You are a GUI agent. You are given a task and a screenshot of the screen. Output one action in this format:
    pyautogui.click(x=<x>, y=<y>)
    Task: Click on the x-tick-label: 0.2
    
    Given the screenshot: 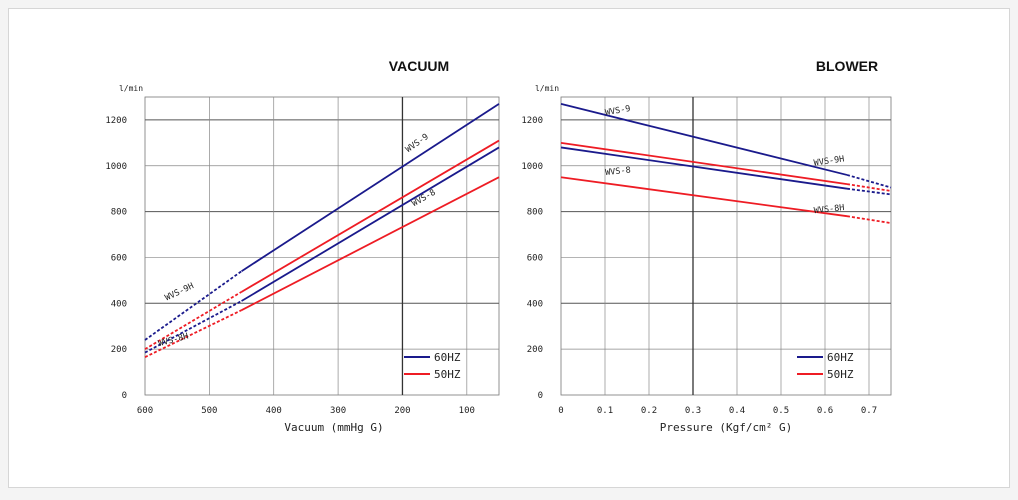 What is the action you would take?
    pyautogui.click(x=649, y=411)
    